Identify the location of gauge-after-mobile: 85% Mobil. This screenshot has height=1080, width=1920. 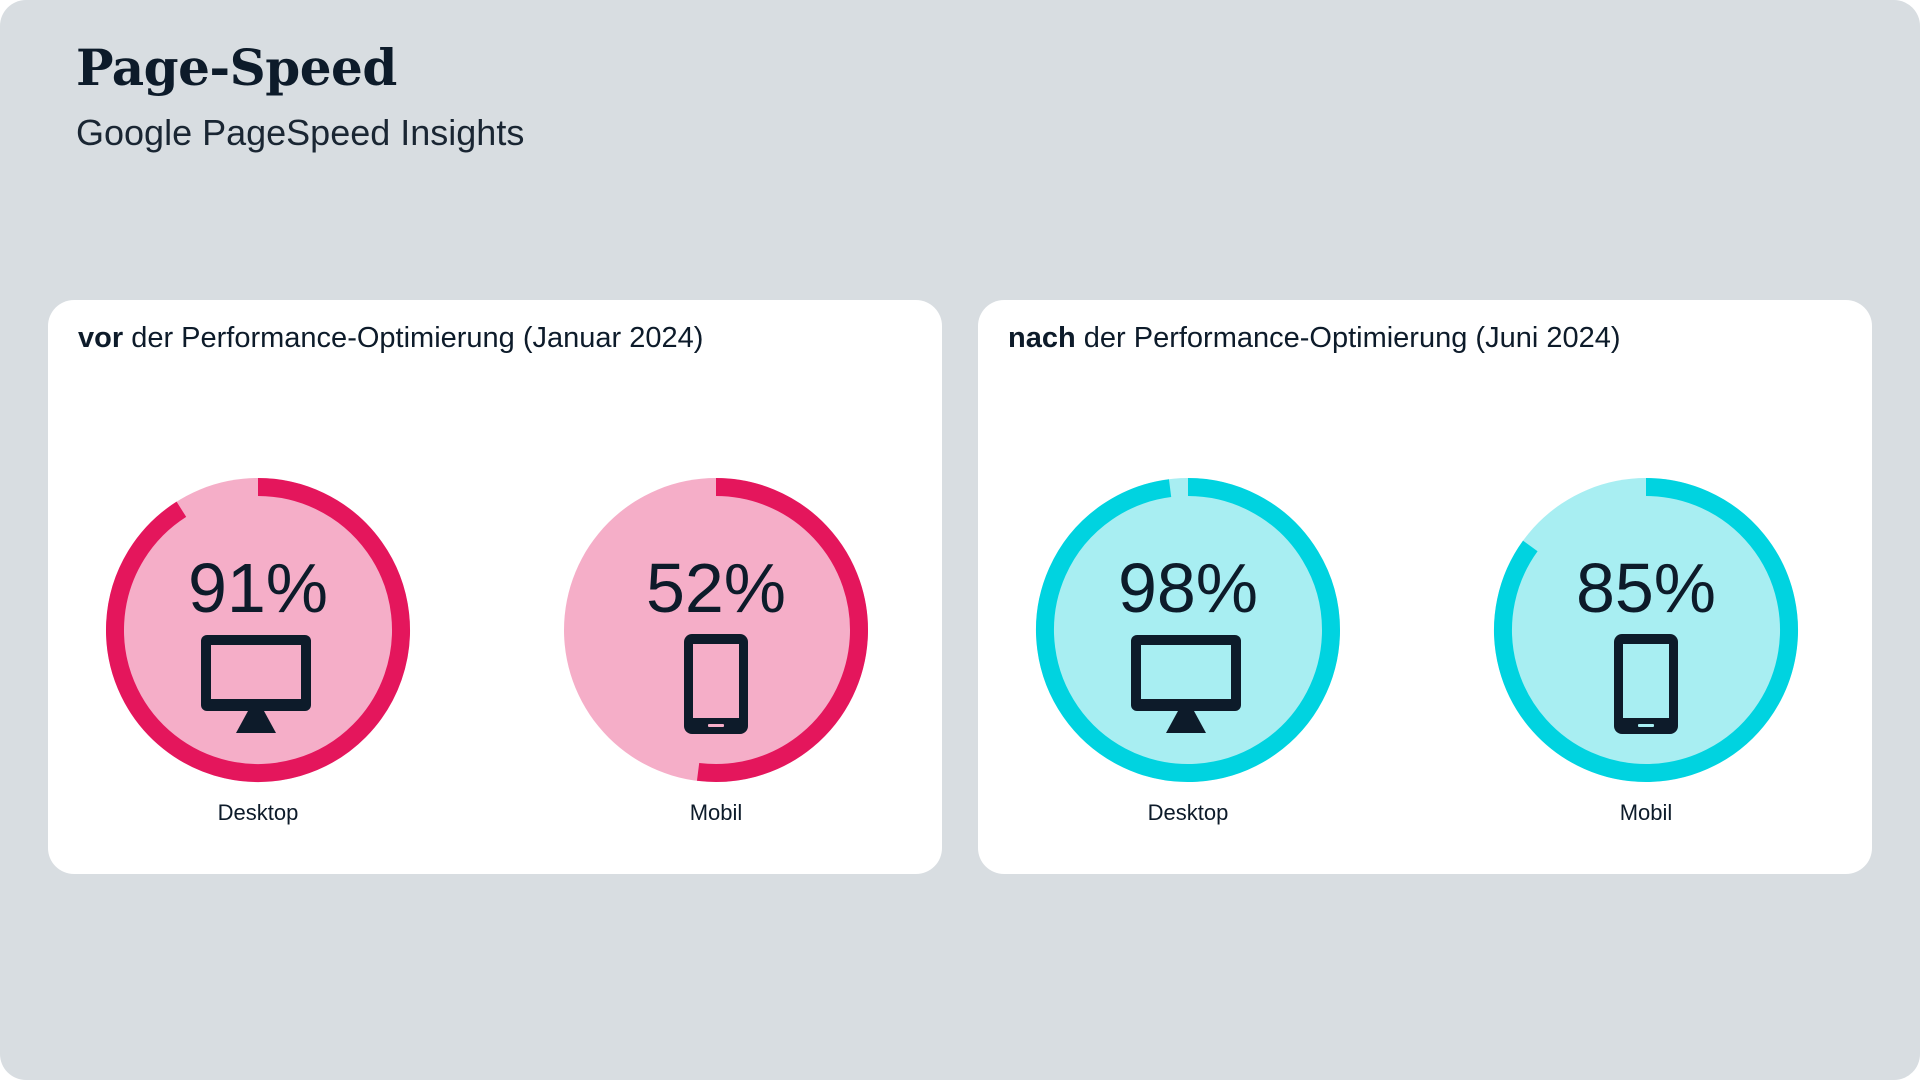
(1646, 665).